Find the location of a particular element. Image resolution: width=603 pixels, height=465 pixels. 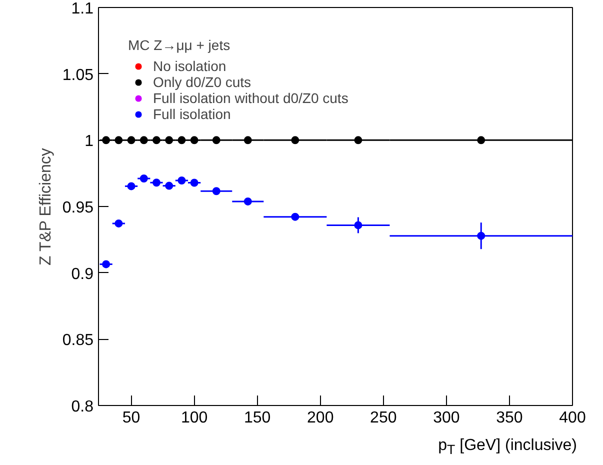

y-tick-label: 0.8 is located at coordinates (82, 407).